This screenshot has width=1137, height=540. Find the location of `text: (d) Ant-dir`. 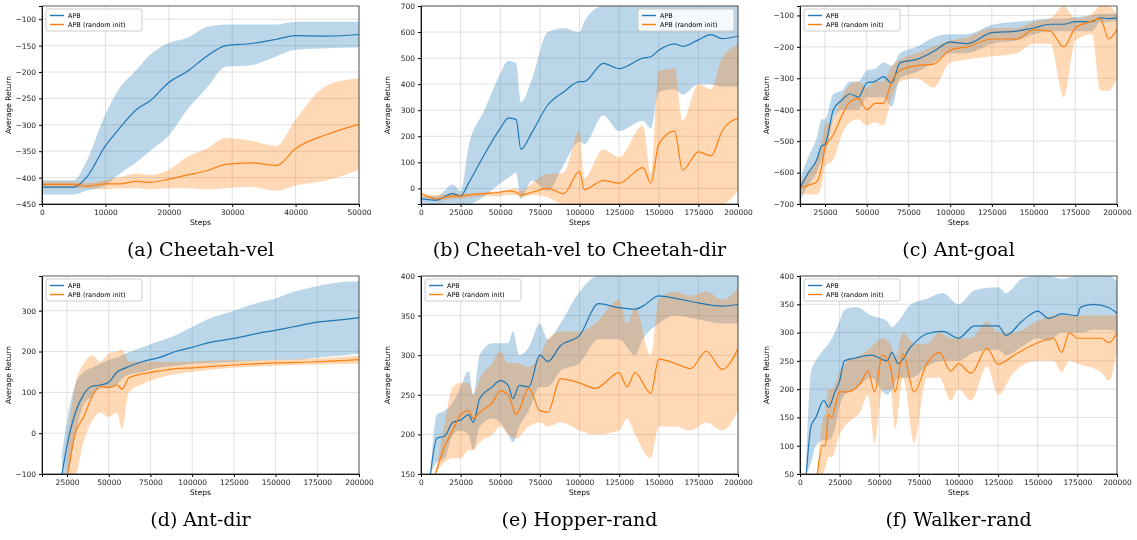

text: (d) Ant-dir is located at coordinates (201, 519).